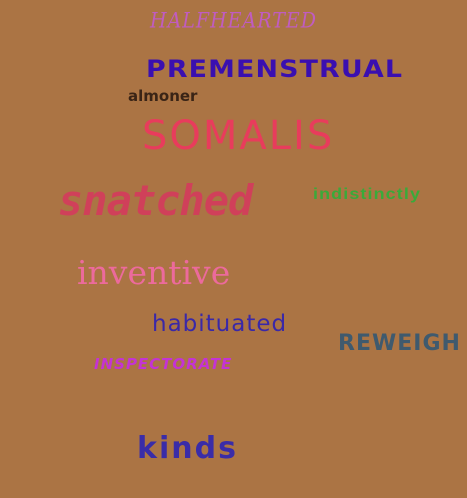 The height and width of the screenshot is (498, 467). What do you see at coordinates (399, 343) in the screenshot?
I see `word-reweigh: REWEIGH` at bounding box center [399, 343].